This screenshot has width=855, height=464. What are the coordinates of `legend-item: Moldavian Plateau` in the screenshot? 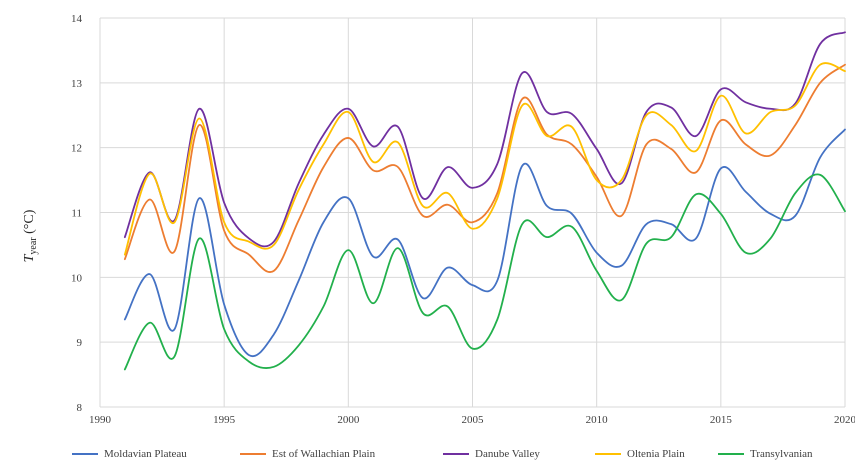 It's located at (129, 454).